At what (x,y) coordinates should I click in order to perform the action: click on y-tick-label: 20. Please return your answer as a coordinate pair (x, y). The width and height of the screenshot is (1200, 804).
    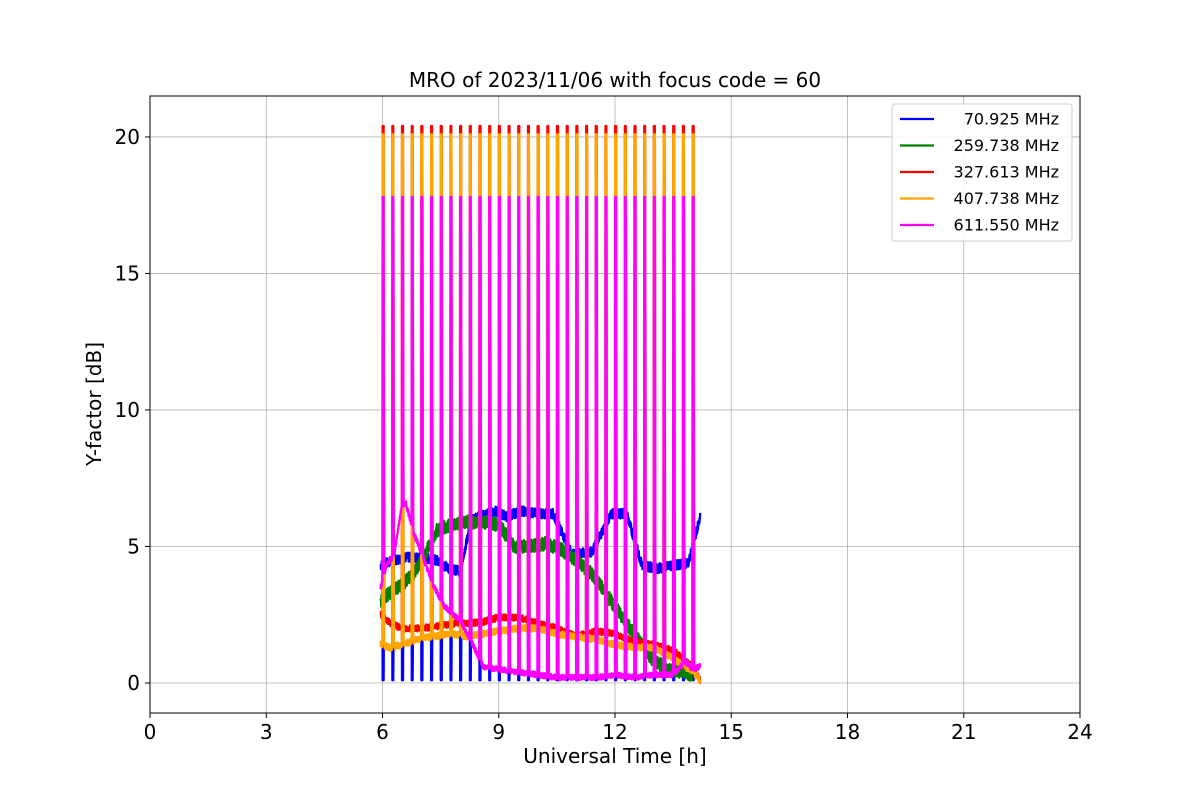
    Looking at the image, I should click on (127, 137).